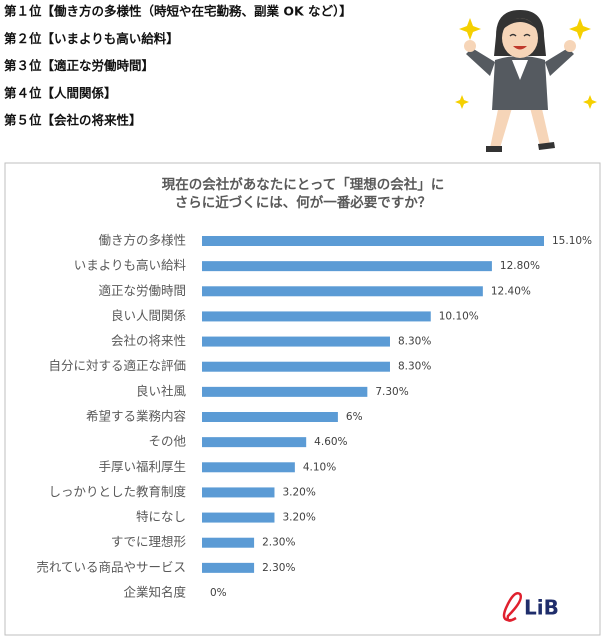 The width and height of the screenshot is (606, 642). I want to click on category-label: 売れている商品やサービス, so click(111, 566).